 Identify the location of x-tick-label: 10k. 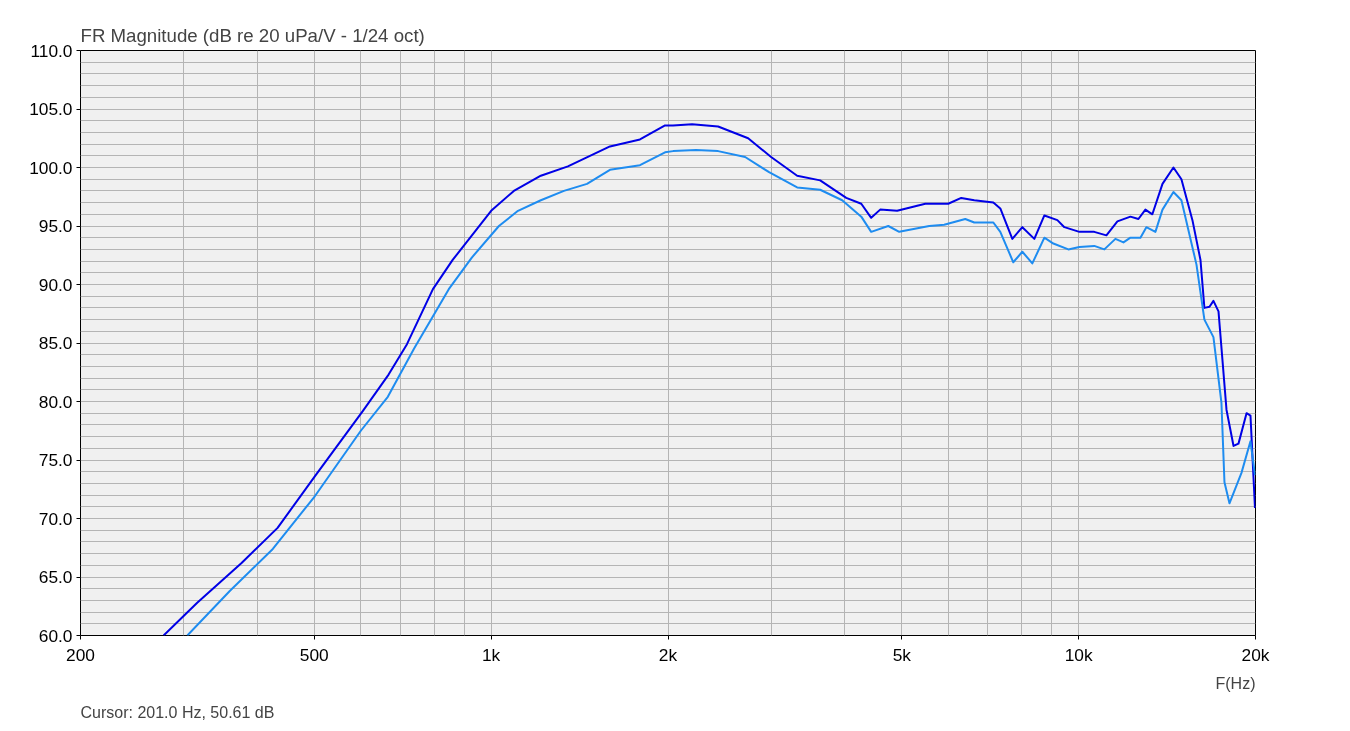
(1078, 654).